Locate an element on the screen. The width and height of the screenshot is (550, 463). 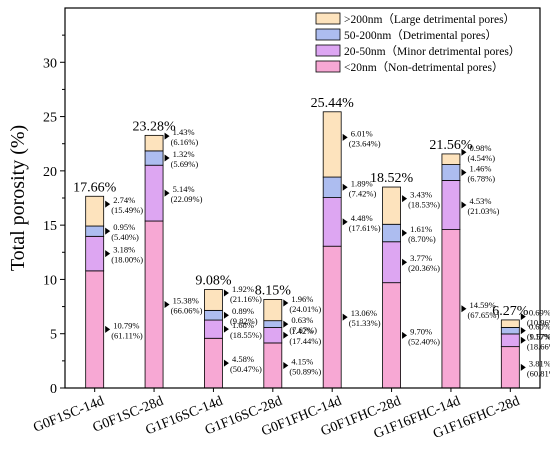
legend-label: 50-200nm（Detrimental pores） is located at coordinates (420, 35).